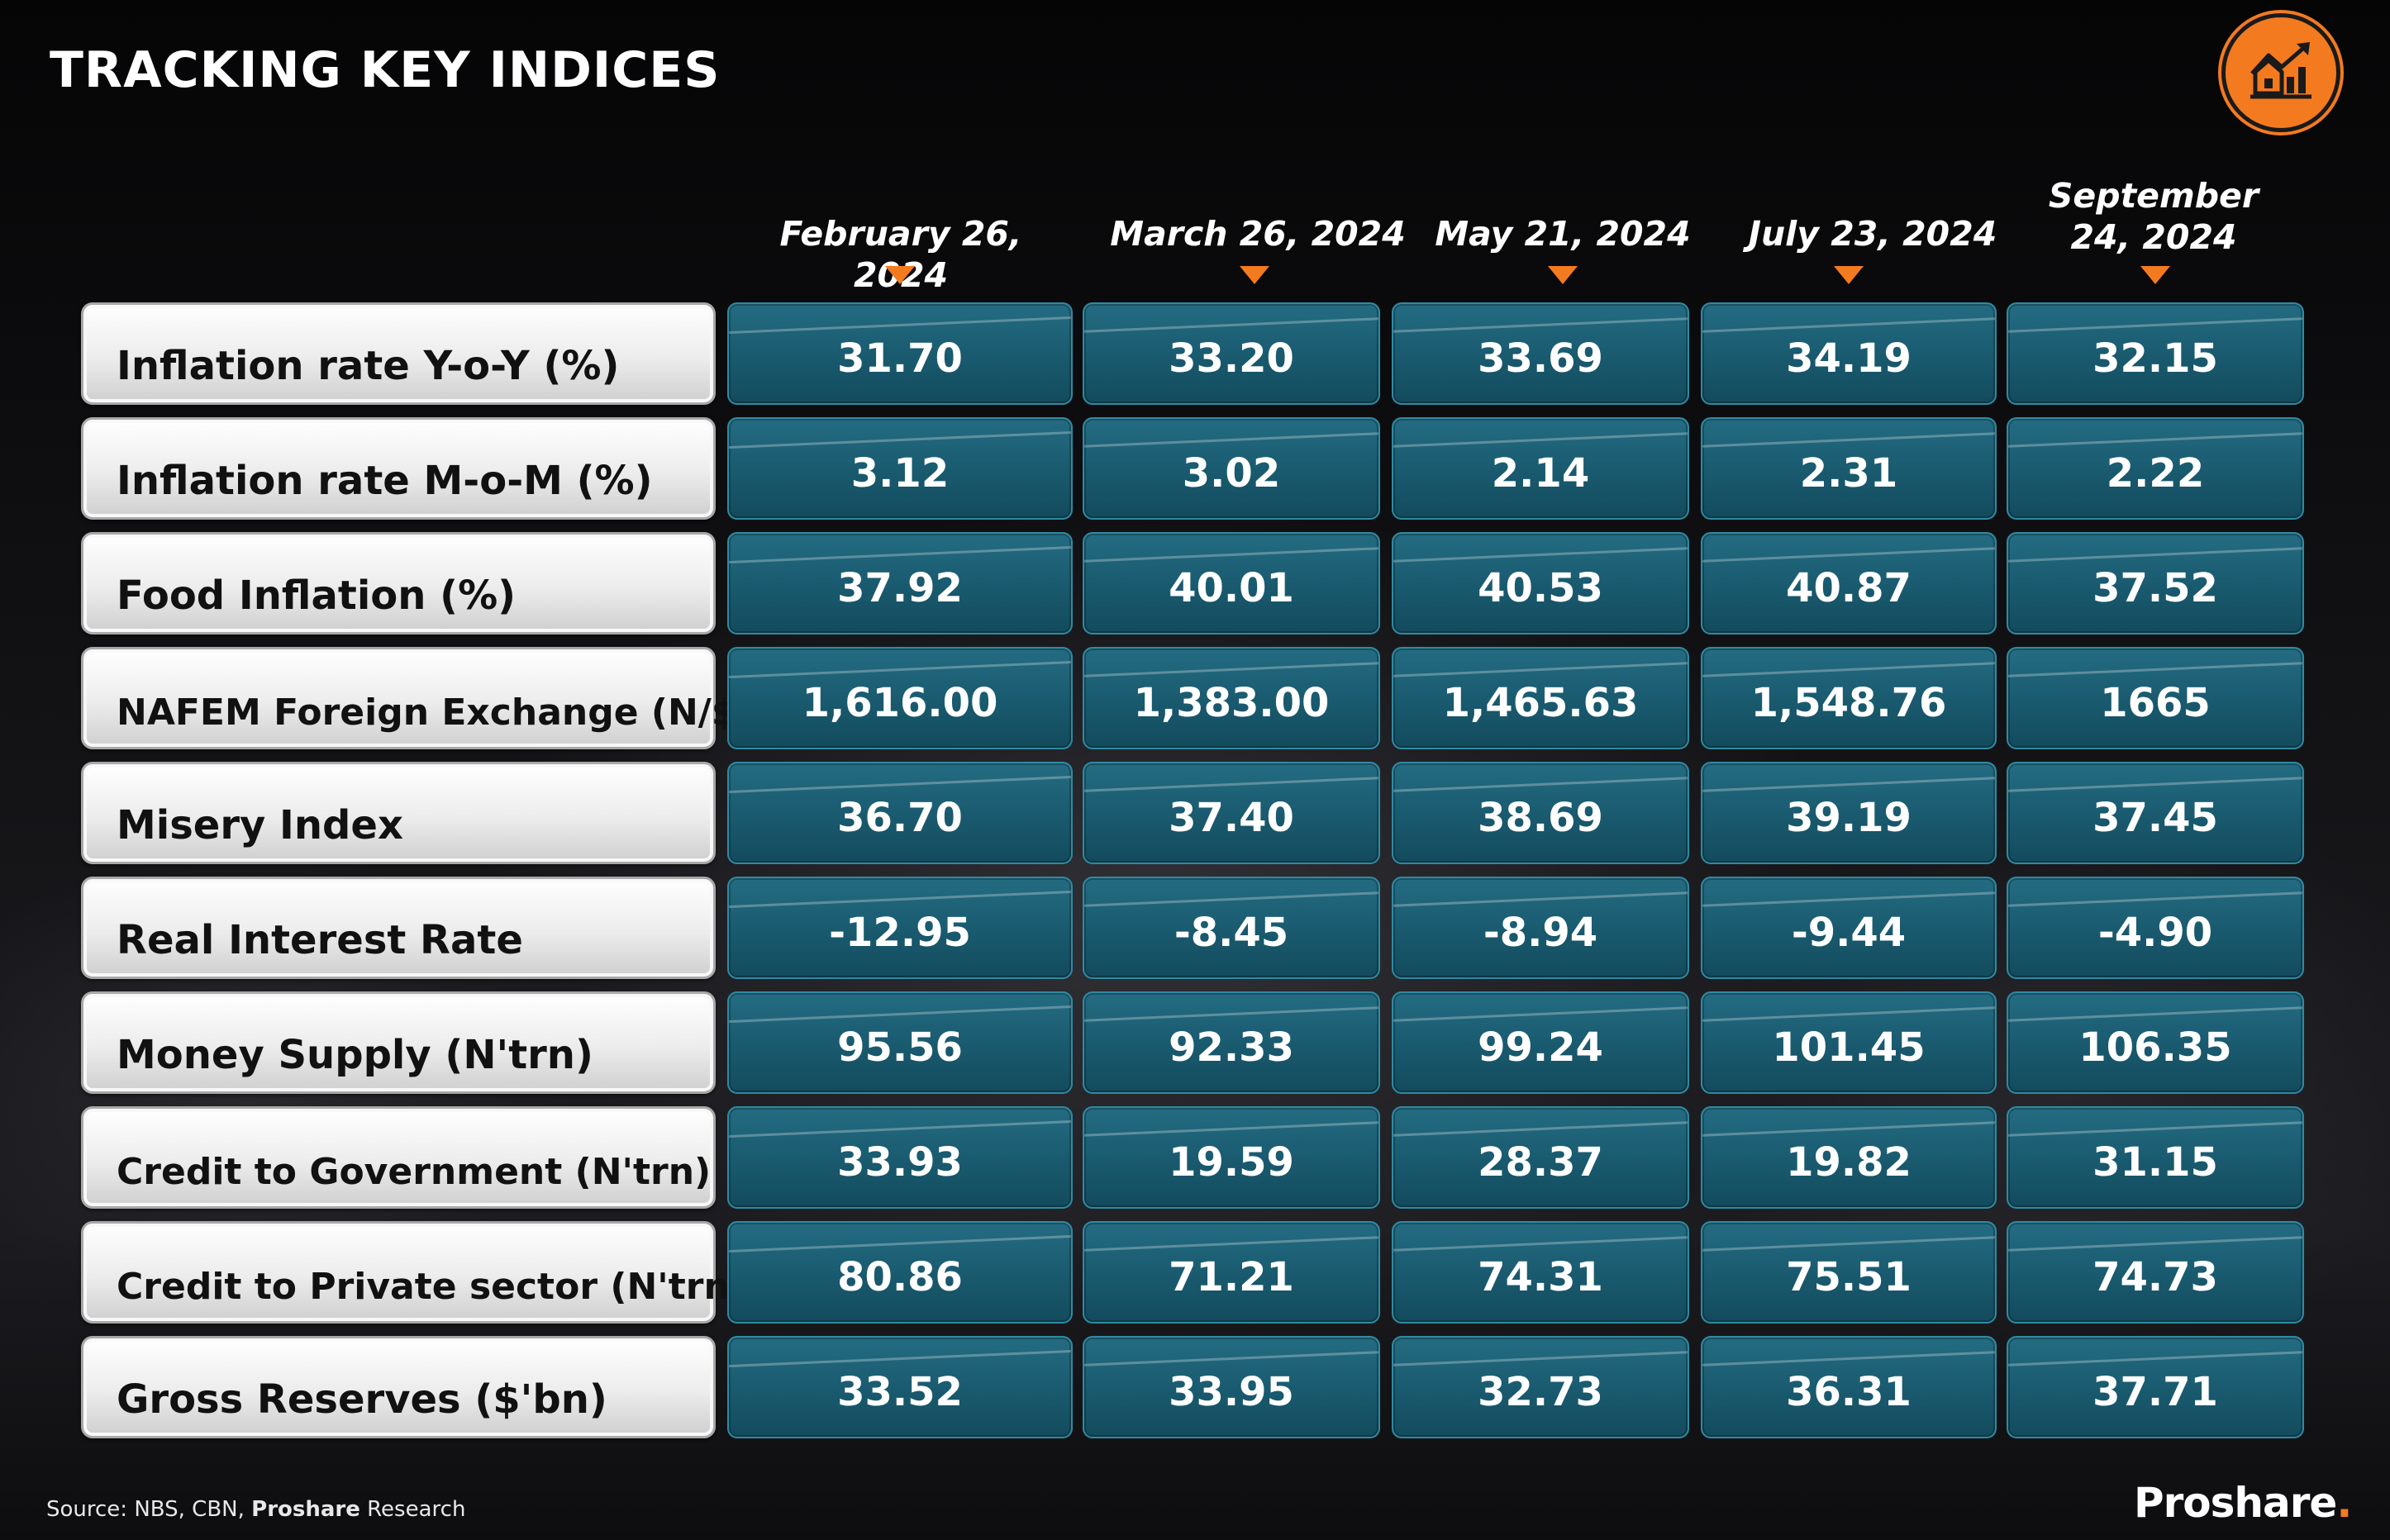 The image size is (2390, 1540). I want to click on table-cell: -8.45, so click(1231, 928).